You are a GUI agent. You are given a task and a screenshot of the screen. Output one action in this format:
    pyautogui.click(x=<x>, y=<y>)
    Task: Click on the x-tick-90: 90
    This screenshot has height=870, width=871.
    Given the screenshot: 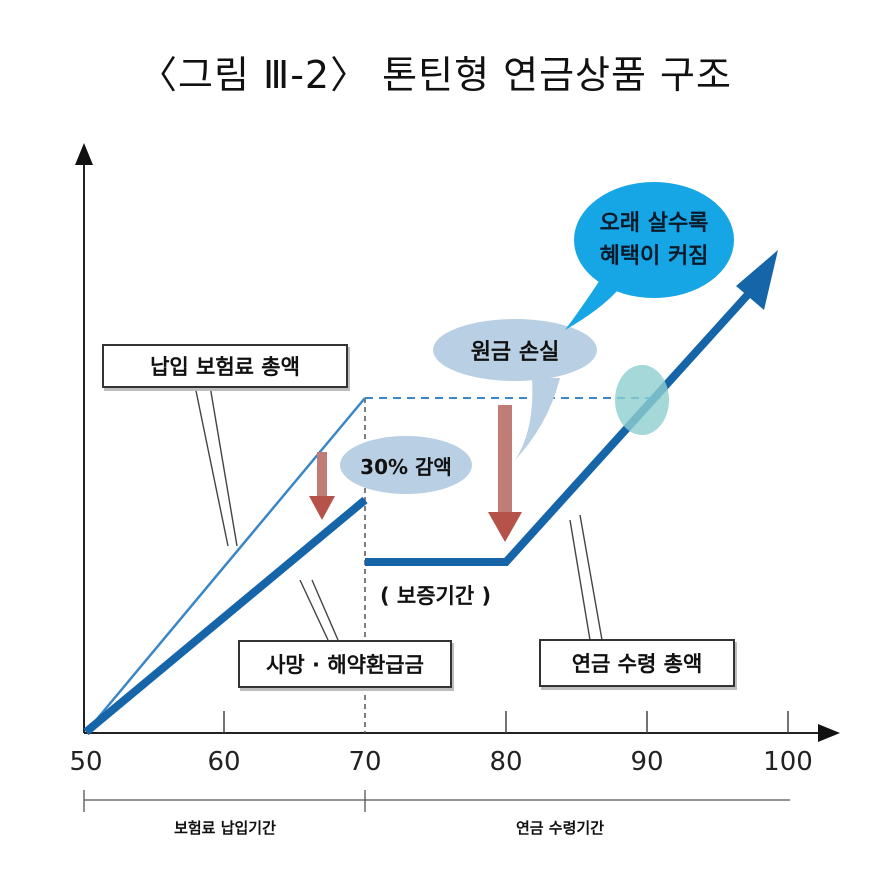 What is the action you would take?
    pyautogui.click(x=647, y=762)
    